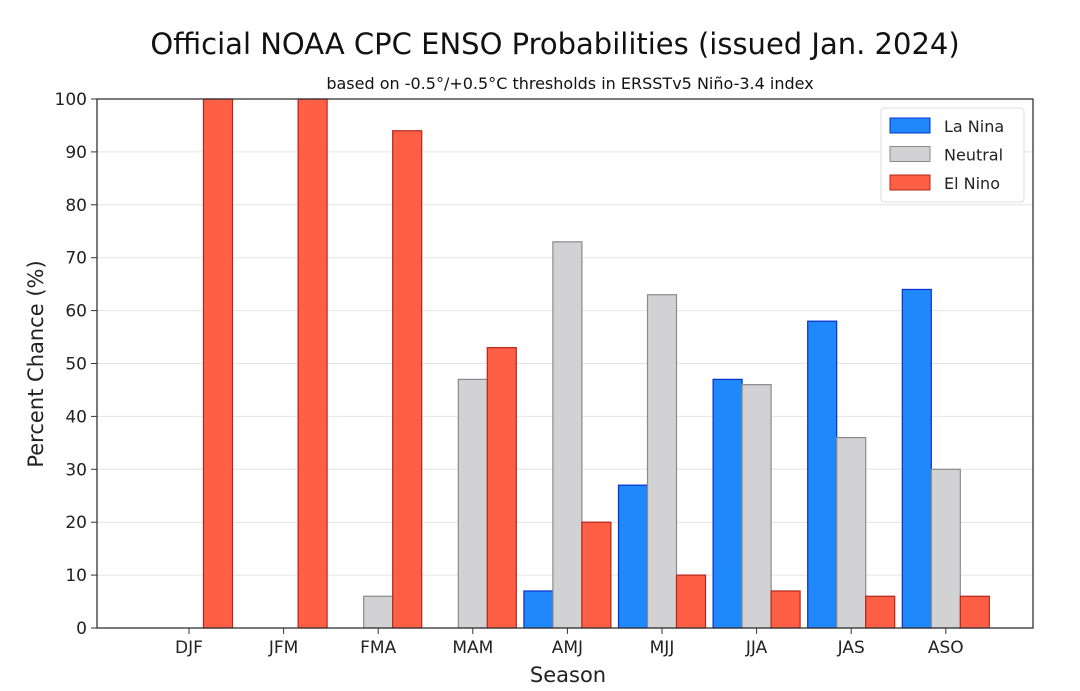  What do you see at coordinates (633, 556) in the screenshot?
I see `bar-la-nina-mjj` at bounding box center [633, 556].